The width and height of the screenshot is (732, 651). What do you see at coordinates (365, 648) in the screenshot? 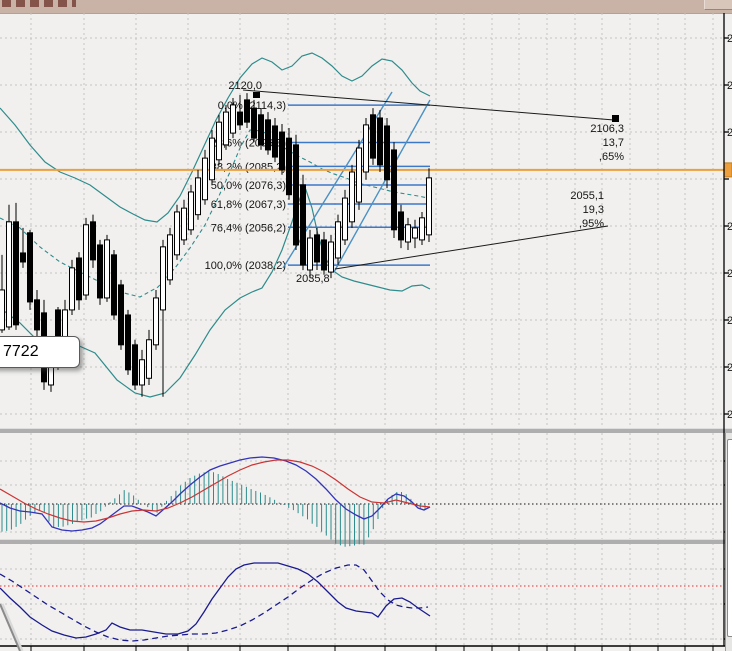
I see `time-axis` at bounding box center [365, 648].